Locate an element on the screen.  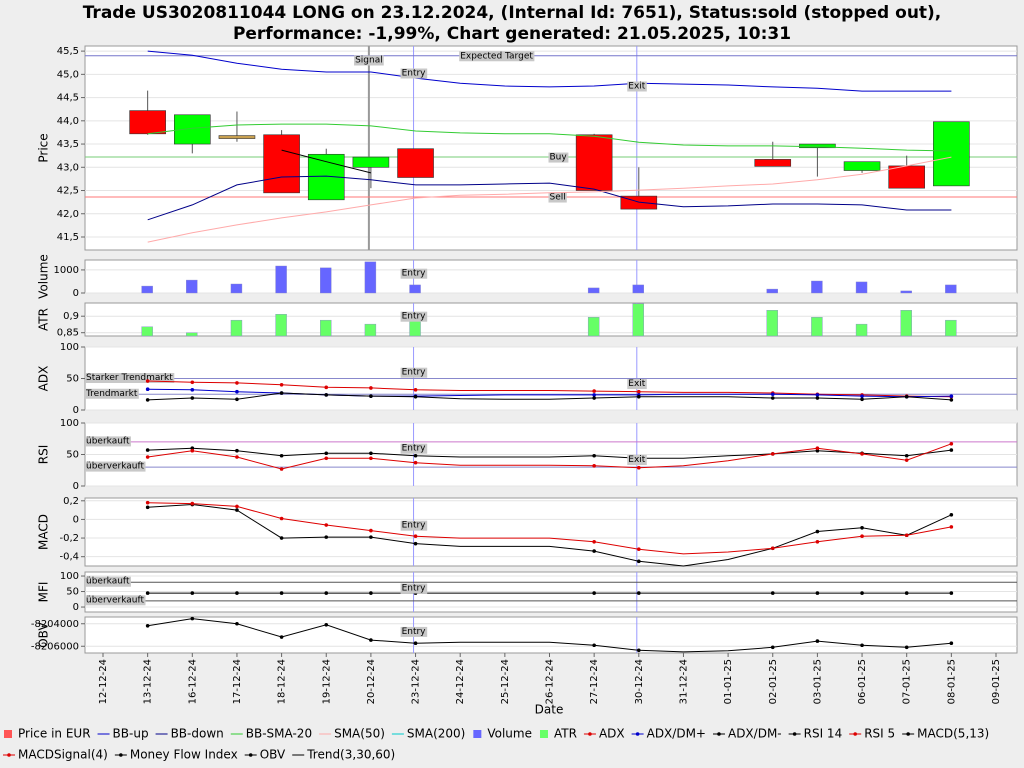
reference-label: Expected Target is located at coordinates (496, 56).